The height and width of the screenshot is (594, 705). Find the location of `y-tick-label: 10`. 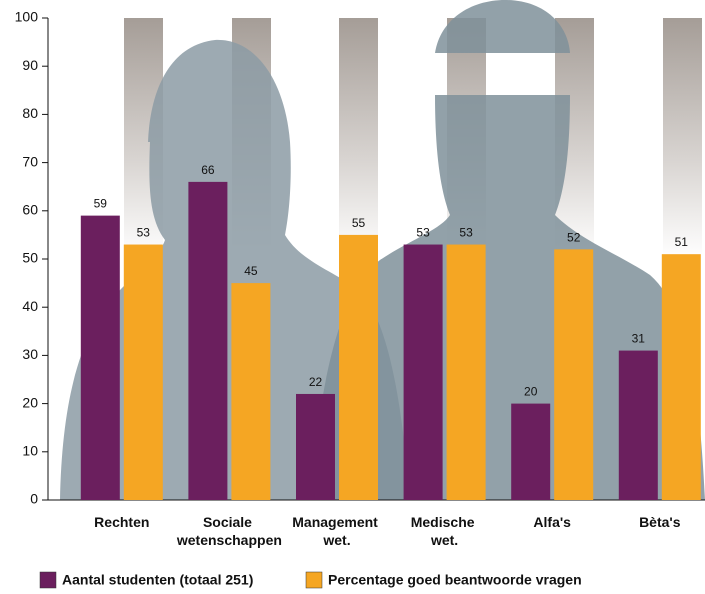

y-tick-label: 10 is located at coordinates (30, 451).